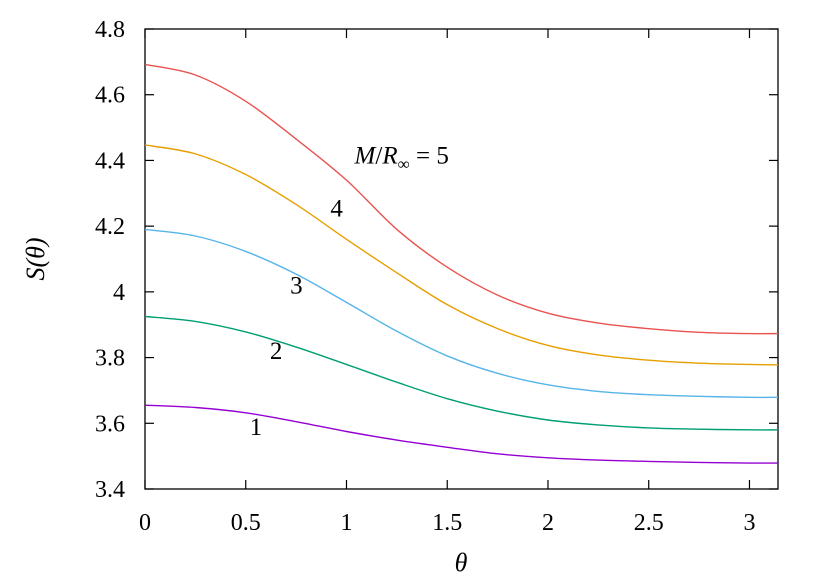 The height and width of the screenshot is (581, 830). What do you see at coordinates (145, 523) in the screenshot?
I see `x-tick-label: 0` at bounding box center [145, 523].